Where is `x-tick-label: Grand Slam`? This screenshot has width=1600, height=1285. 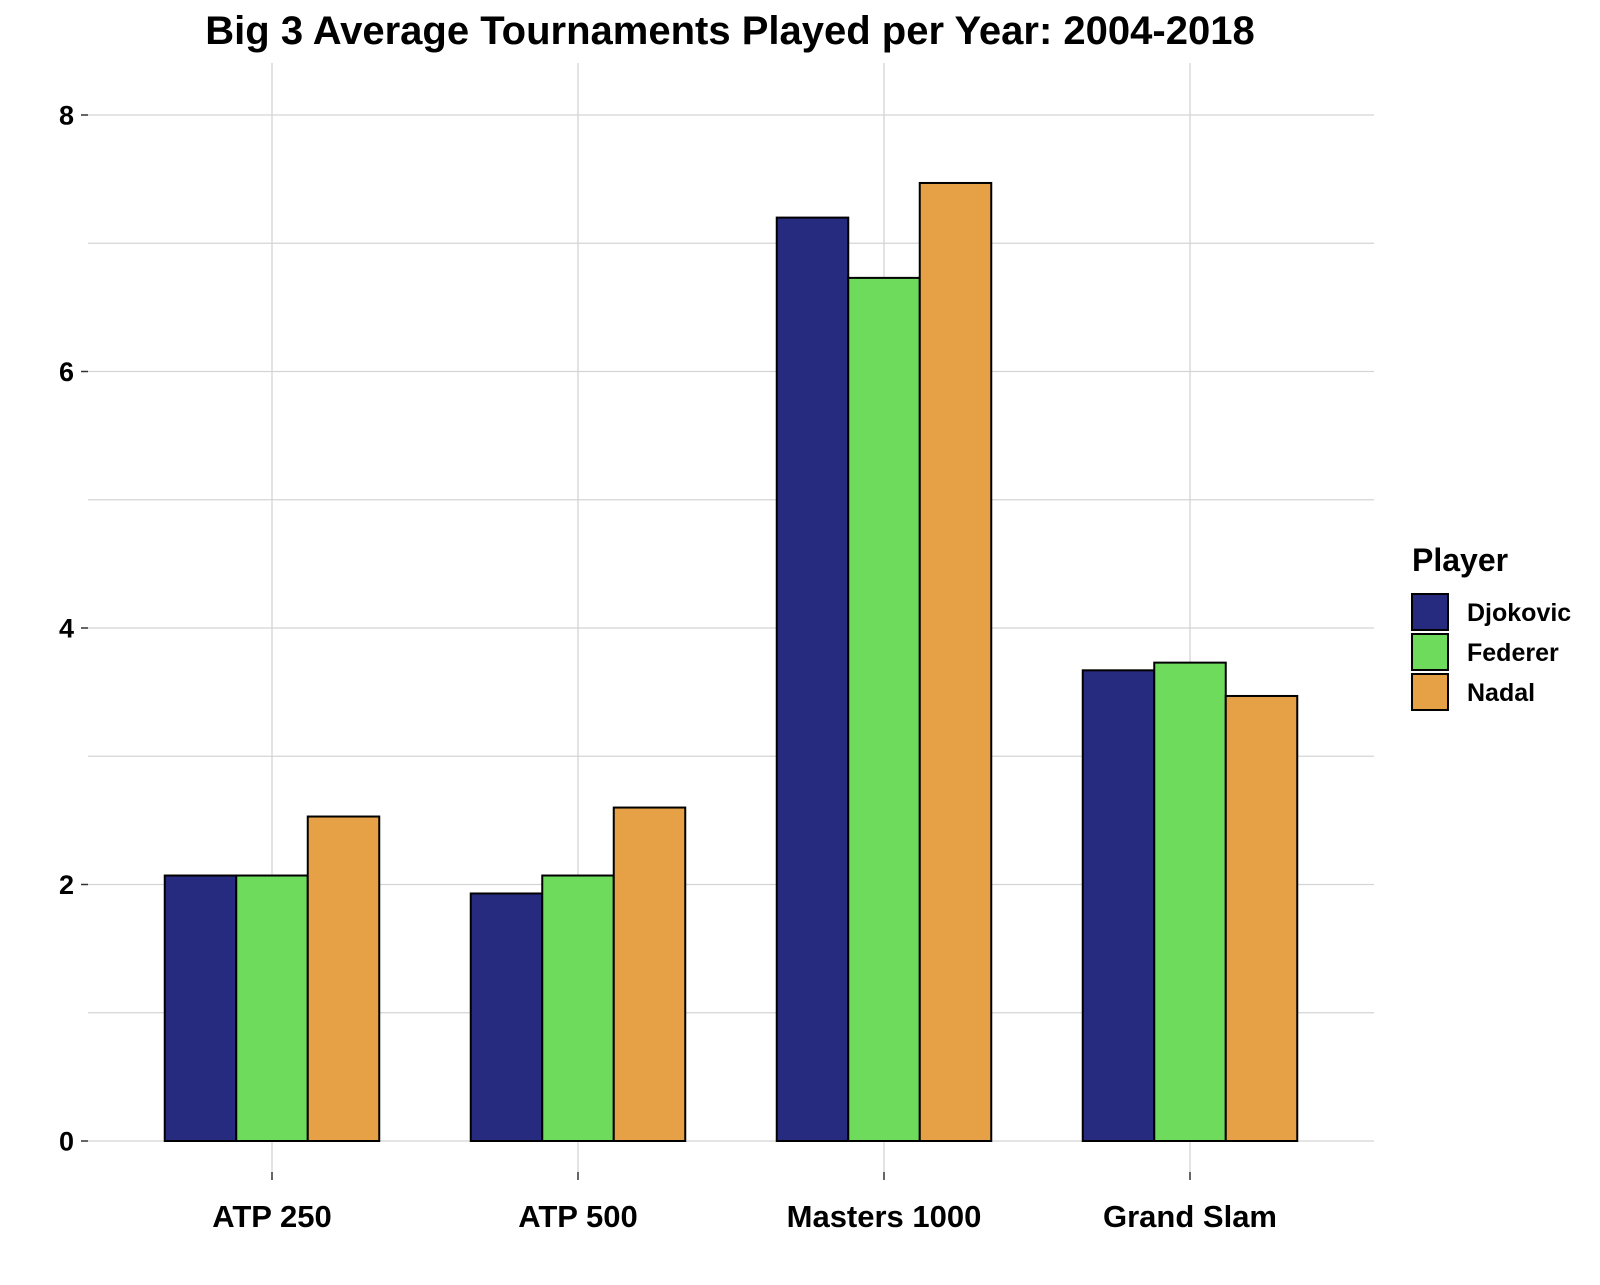 x-tick-label: Grand Slam is located at coordinates (1190, 1216).